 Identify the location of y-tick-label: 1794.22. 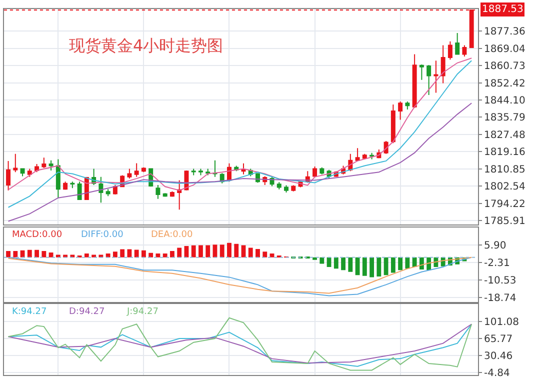
(505, 204).